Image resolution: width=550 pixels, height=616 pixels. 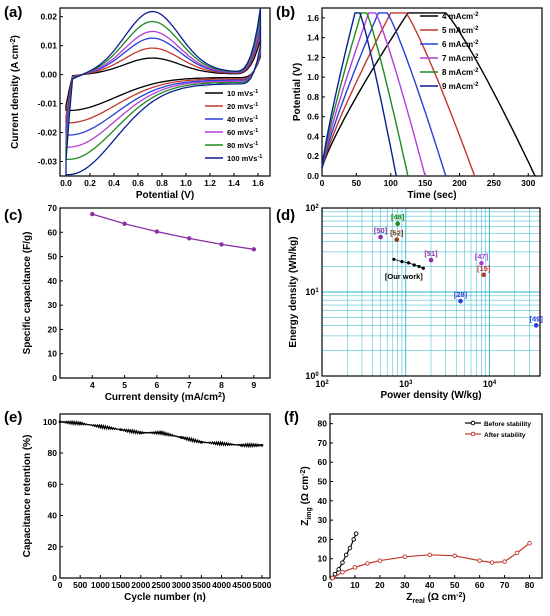 I want to click on x-tick-label: 250, so click(x=494, y=183).